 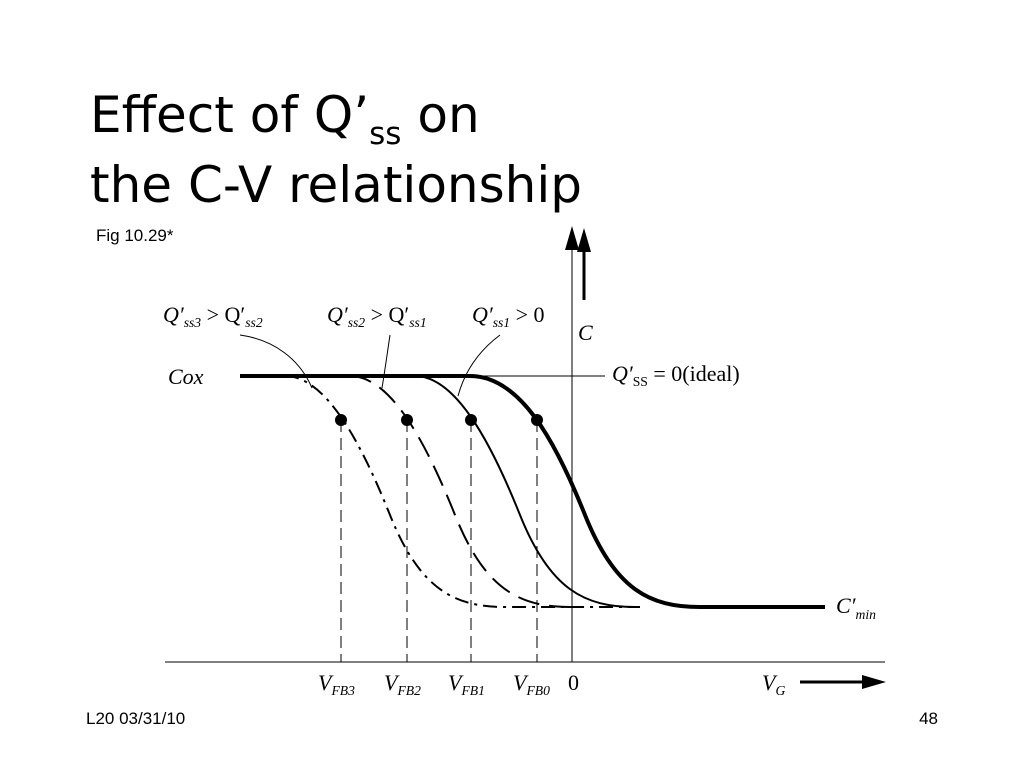 What do you see at coordinates (466, 684) in the screenshot?
I see `vfb-label: VFB1` at bounding box center [466, 684].